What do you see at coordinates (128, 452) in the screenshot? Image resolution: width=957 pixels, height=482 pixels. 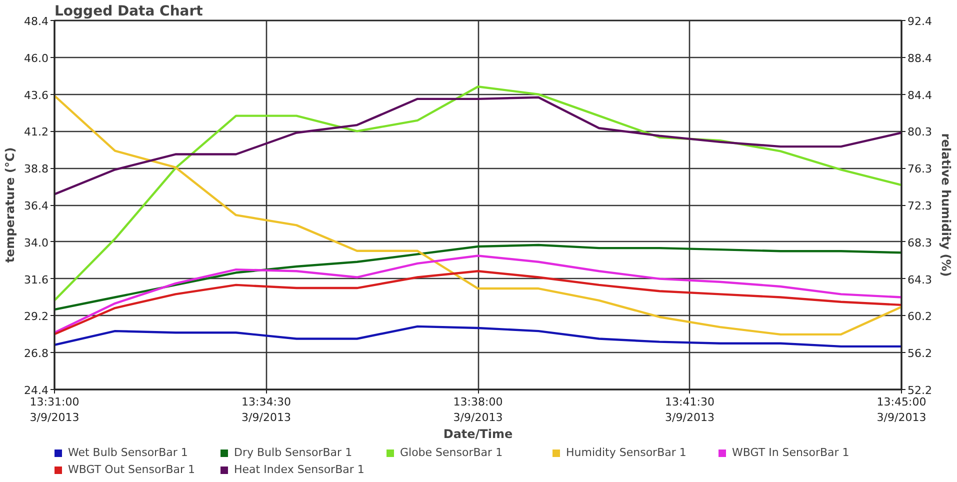 I see `legend-label: Wet Bulb SensorBar 1` at bounding box center [128, 452].